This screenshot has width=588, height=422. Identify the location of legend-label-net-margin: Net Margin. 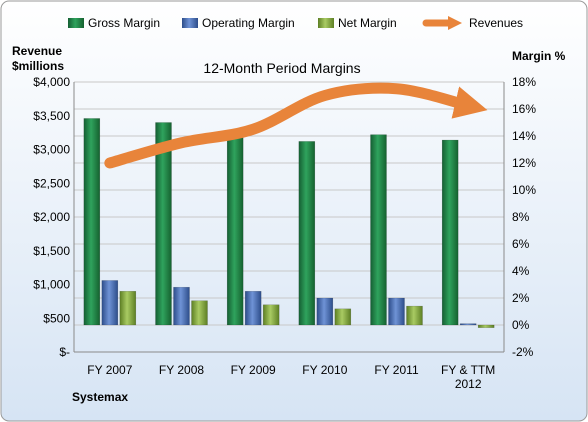
(367, 23).